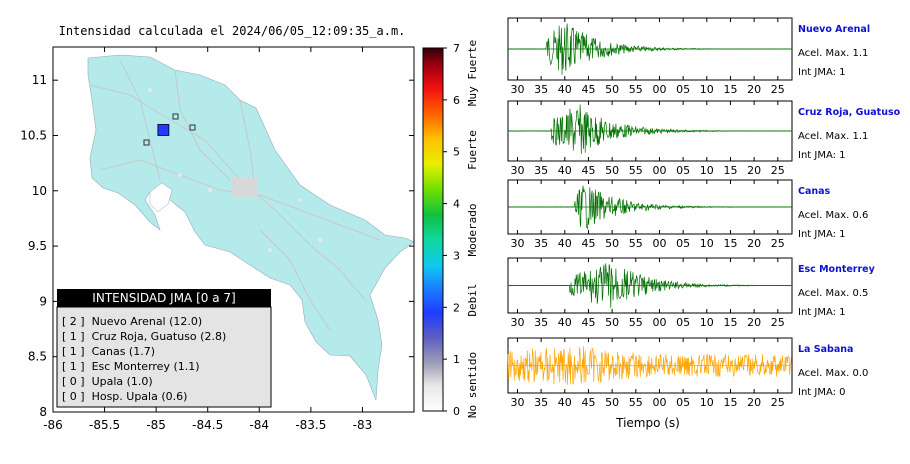 The height and width of the screenshot is (464, 910). Describe the element at coordinates (833, 215) in the screenshot. I see `station-acel: Acel. Max. 0.6` at that location.